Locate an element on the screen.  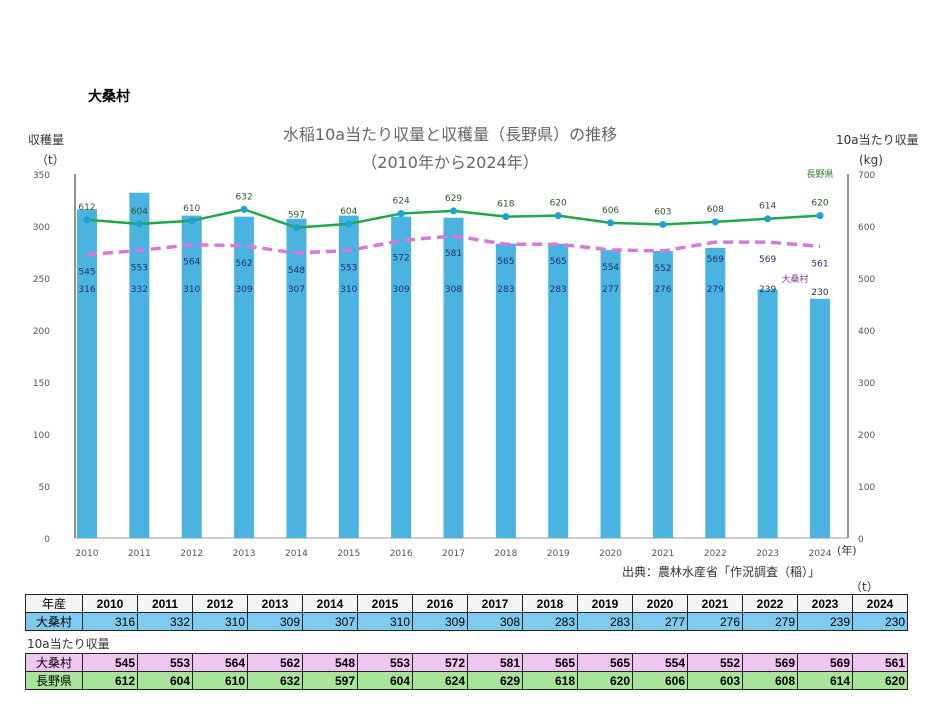
year-cell: 2013 is located at coordinates (275, 603).